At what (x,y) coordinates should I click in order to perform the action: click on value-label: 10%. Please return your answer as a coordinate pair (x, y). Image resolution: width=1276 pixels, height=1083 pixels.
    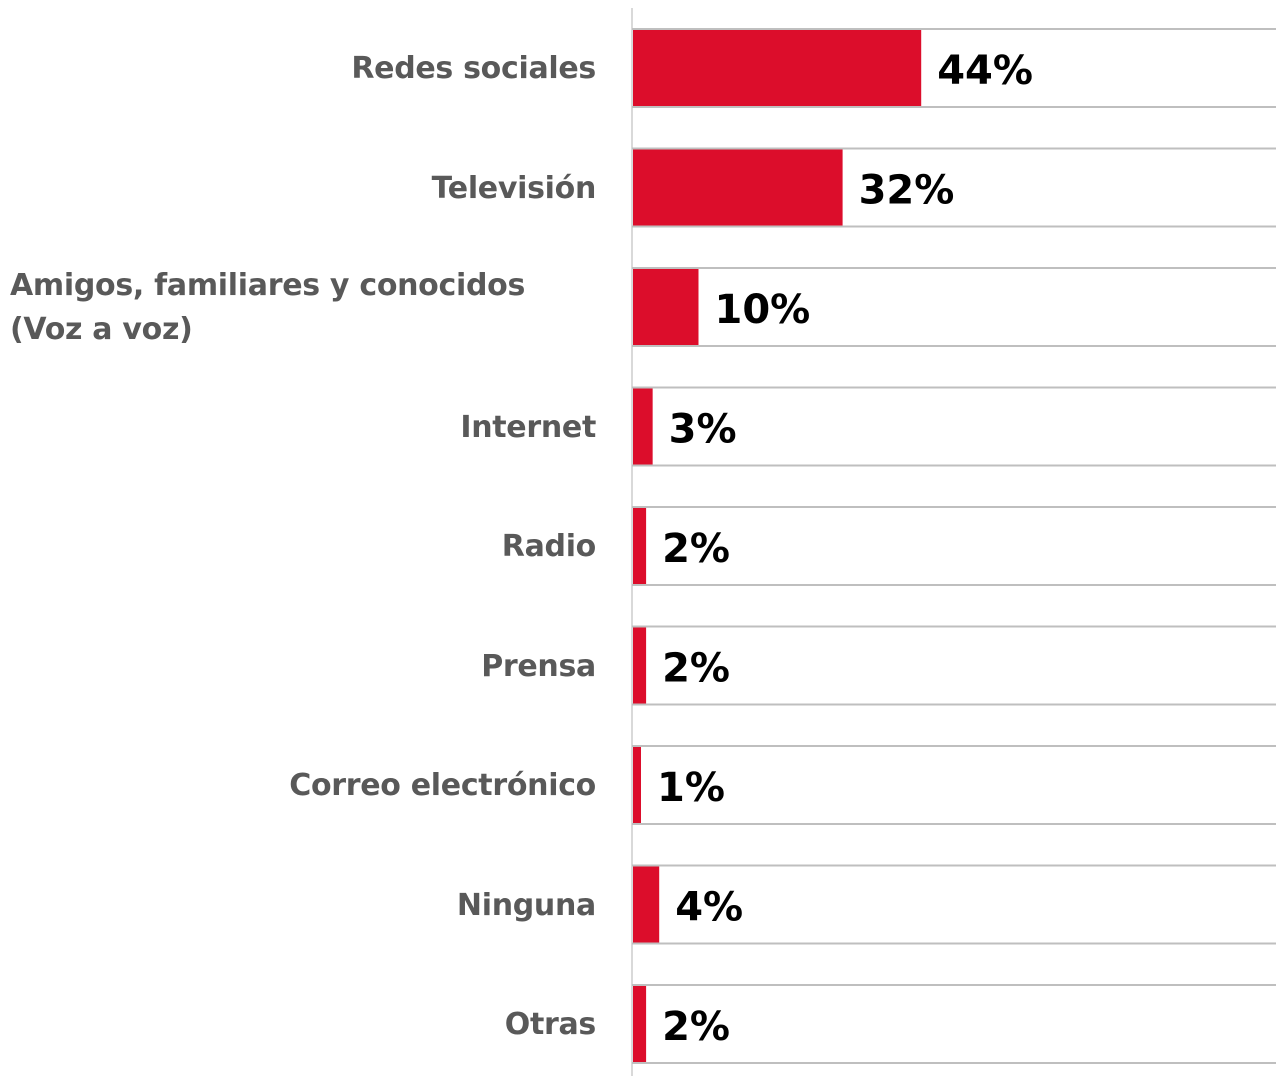
    Looking at the image, I should click on (763, 310).